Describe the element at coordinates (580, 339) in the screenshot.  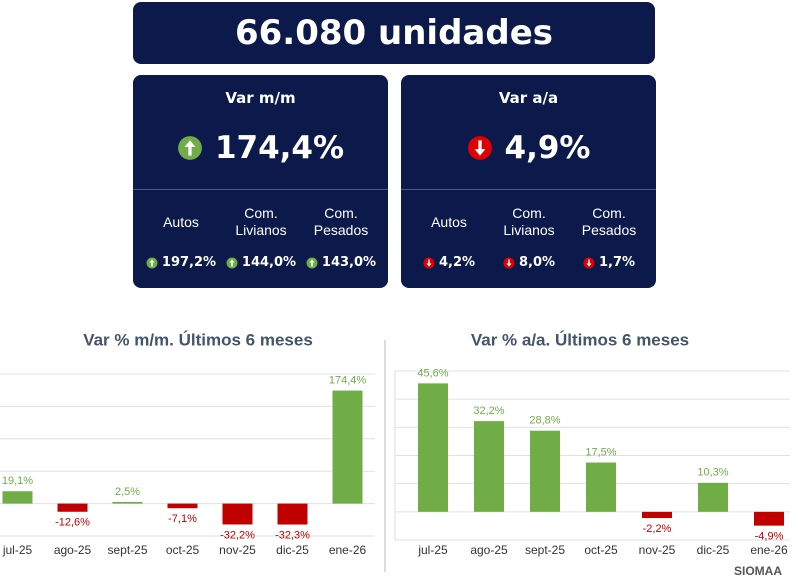
I see `chart-title: Var % a/a. Últimos 6 meses` at that location.